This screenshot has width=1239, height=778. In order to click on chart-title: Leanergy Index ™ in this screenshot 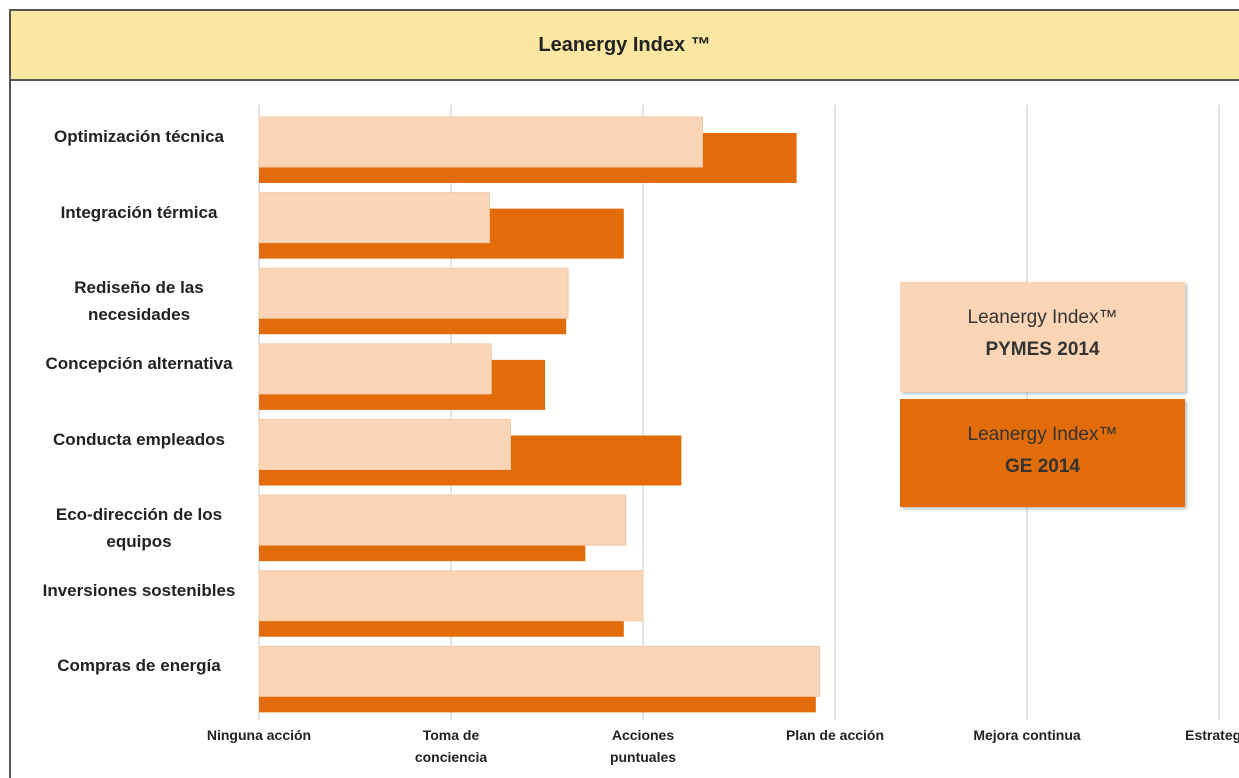, I will do `click(624, 45)`.